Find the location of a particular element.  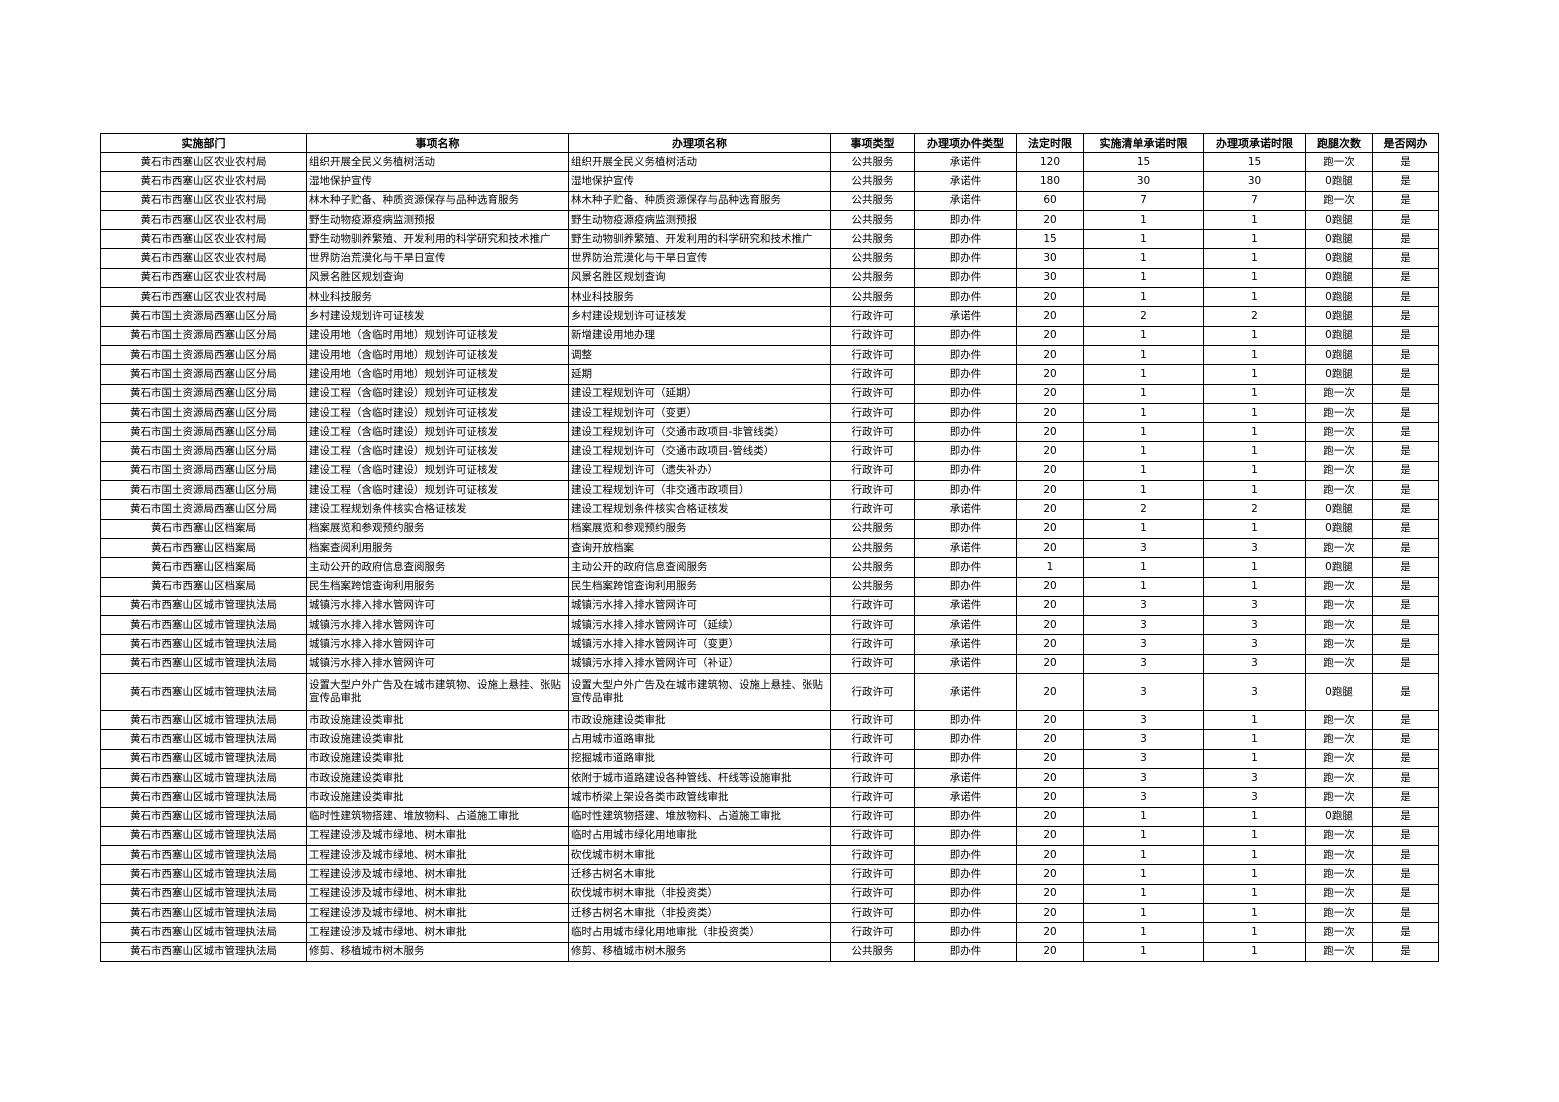

cell-item-name: 林业科技服务 is located at coordinates (437, 297).